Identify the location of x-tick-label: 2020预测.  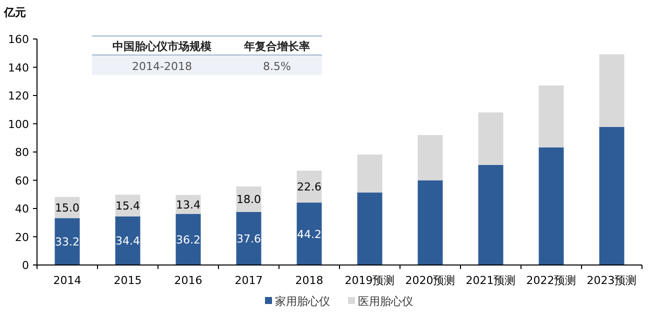
(430, 280).